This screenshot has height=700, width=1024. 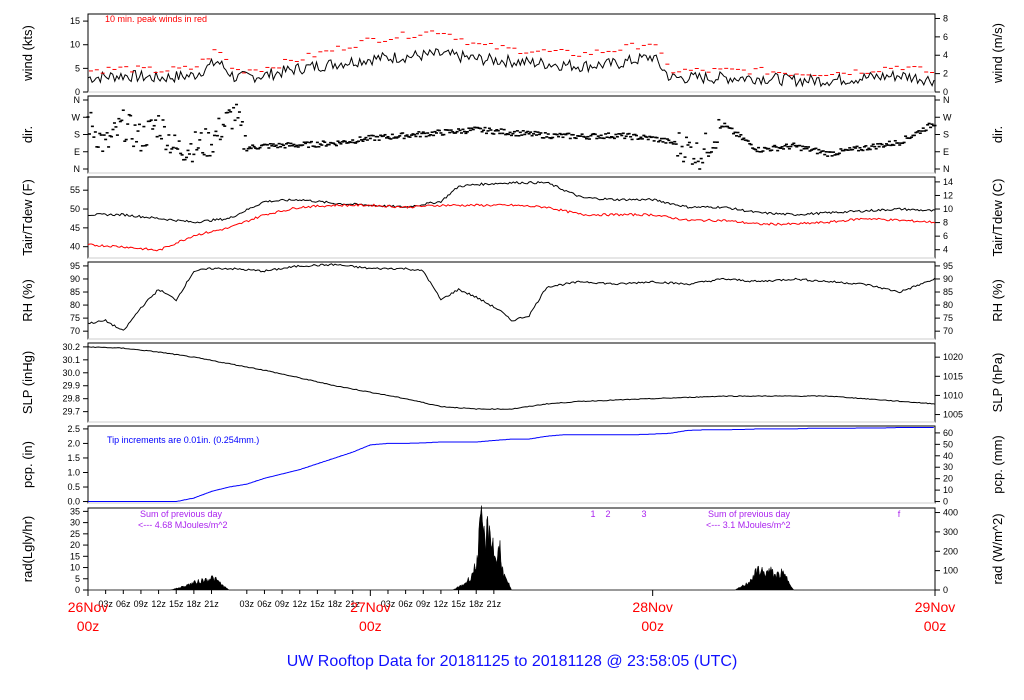 I want to click on slp-ytick-label-left: 30.0, so click(x=71, y=373).